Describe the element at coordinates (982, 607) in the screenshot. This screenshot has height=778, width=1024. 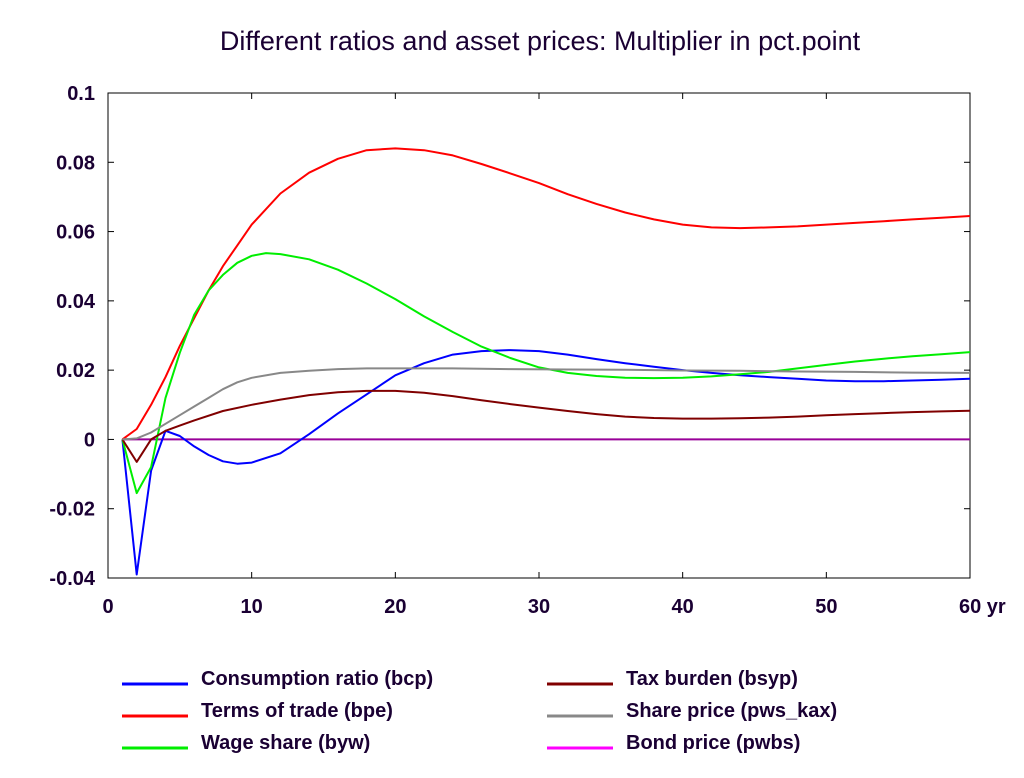
I see `x-tick-label: 60 yr` at that location.